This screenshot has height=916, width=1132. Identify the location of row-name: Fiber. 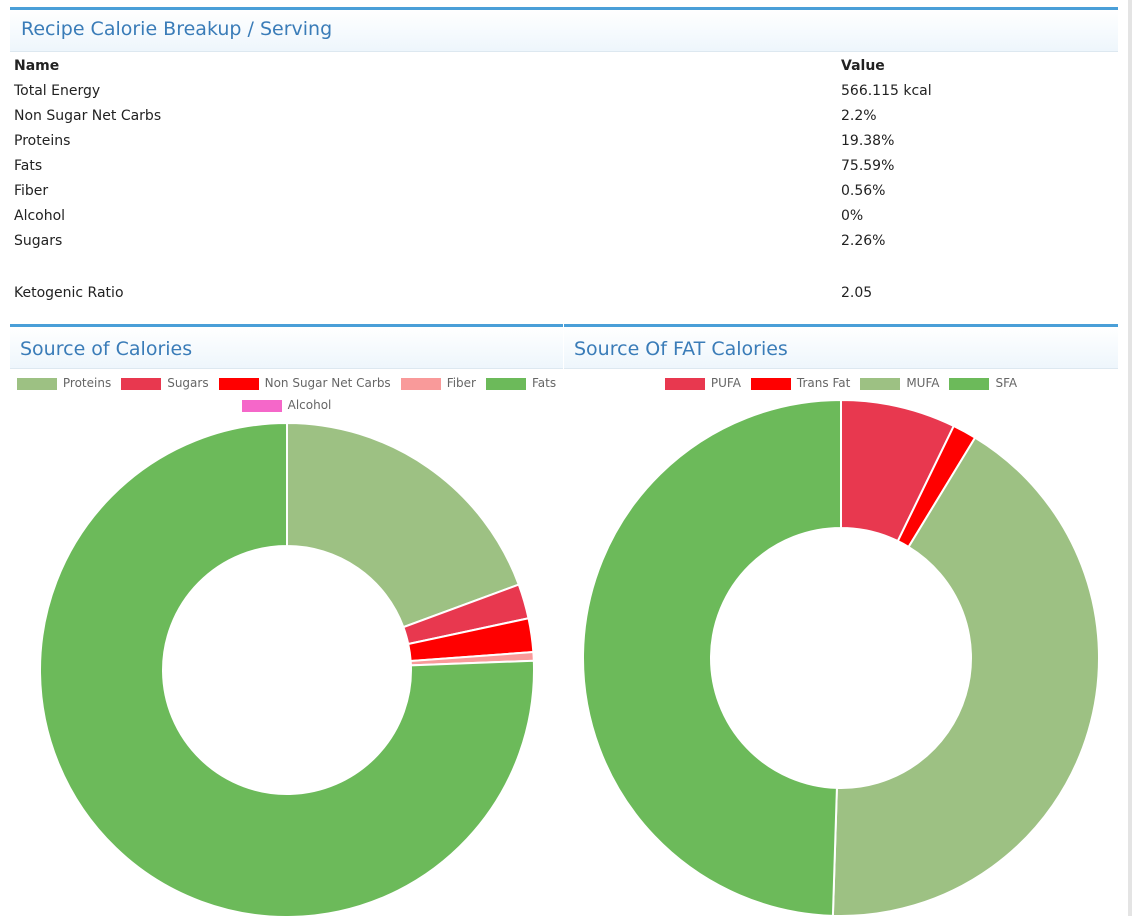
(31, 191).